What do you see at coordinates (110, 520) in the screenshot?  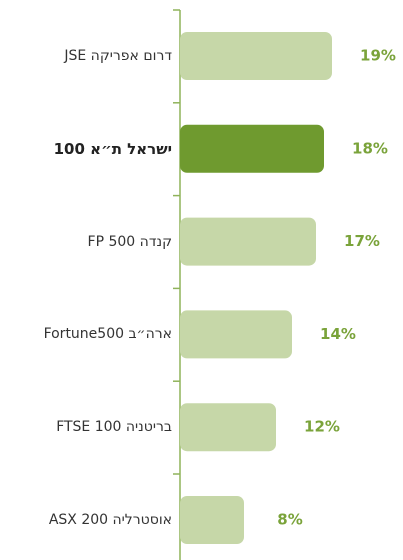 I see `category-label: אוסטרליה ASX 200` at bounding box center [110, 520].